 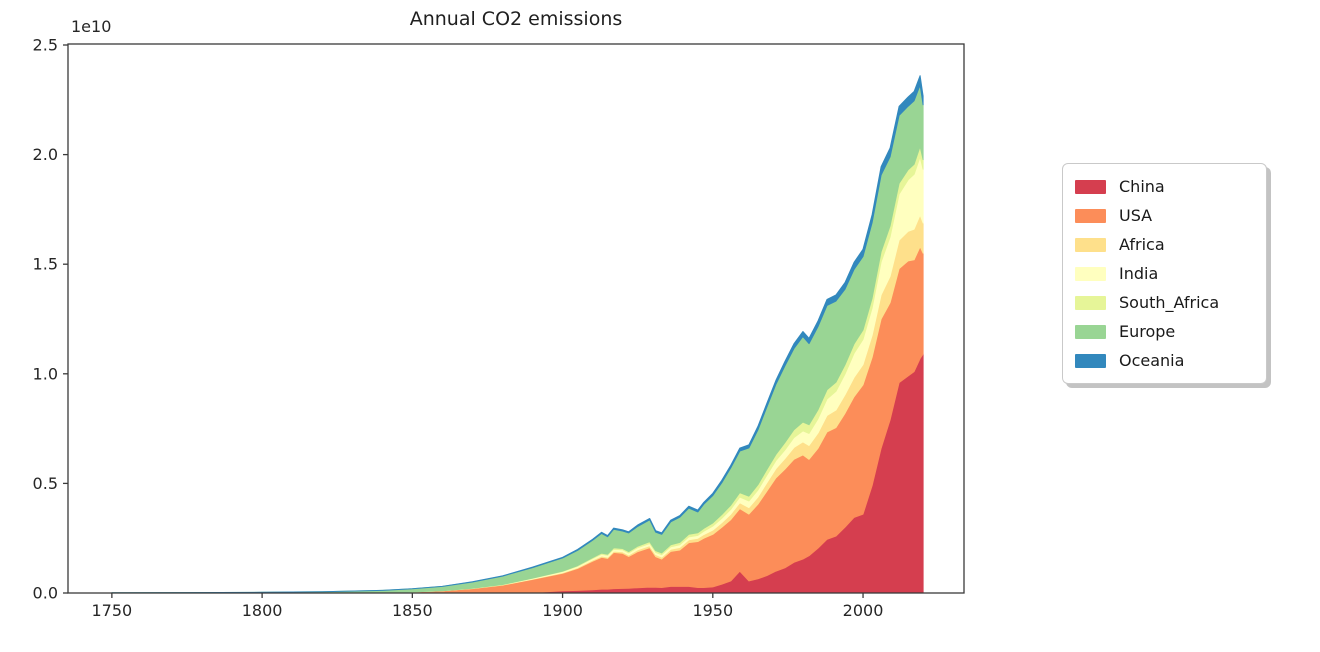 What do you see at coordinates (1139, 273) in the screenshot?
I see `legend-label: India` at bounding box center [1139, 273].